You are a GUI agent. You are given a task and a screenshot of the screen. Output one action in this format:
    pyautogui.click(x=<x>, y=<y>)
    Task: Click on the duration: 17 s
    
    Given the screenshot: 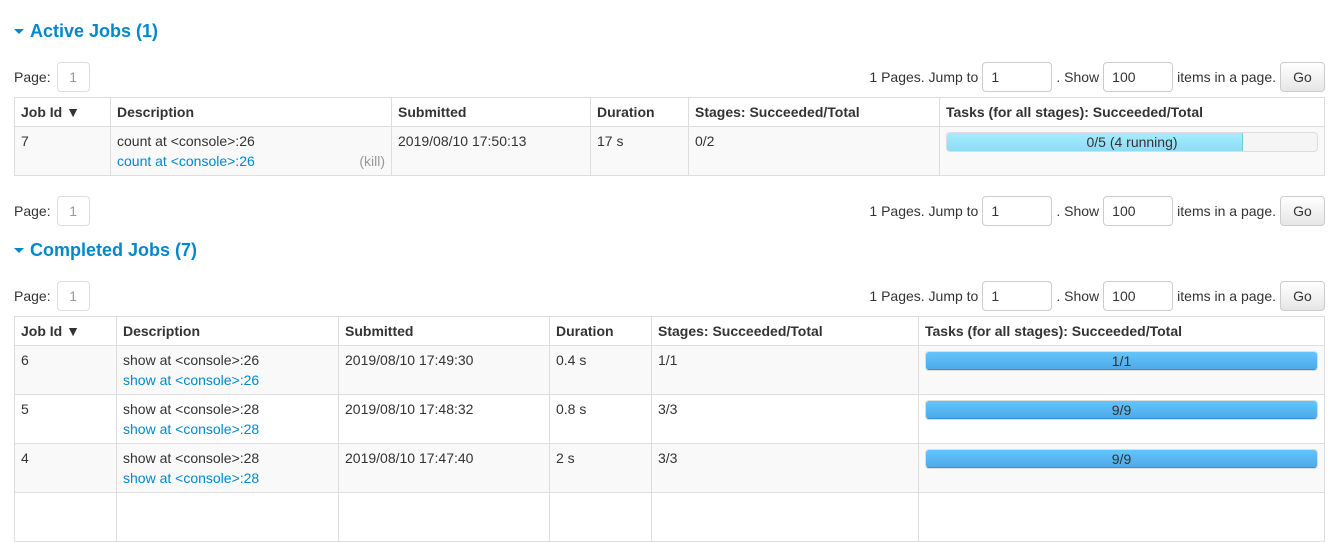 What is the action you would take?
    pyautogui.click(x=639, y=151)
    